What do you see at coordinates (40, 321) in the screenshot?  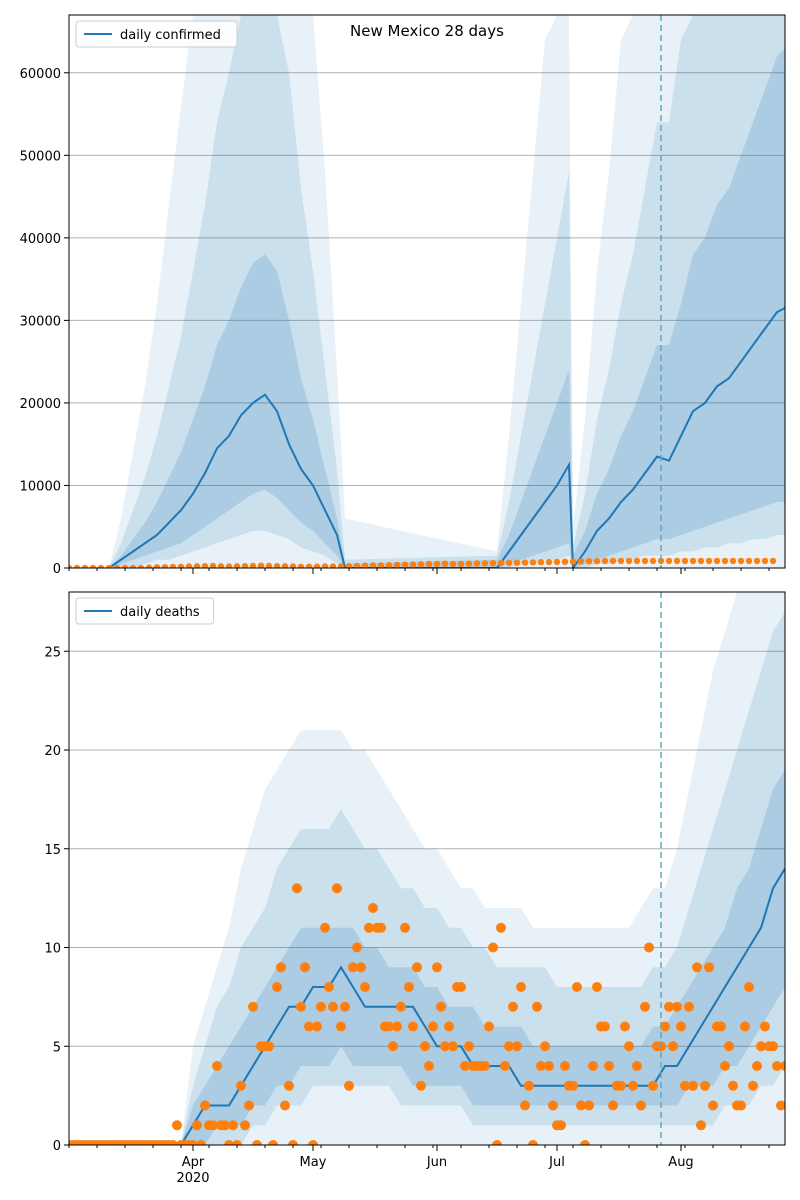 I see `y-tick-label: 30000` at bounding box center [40, 321].